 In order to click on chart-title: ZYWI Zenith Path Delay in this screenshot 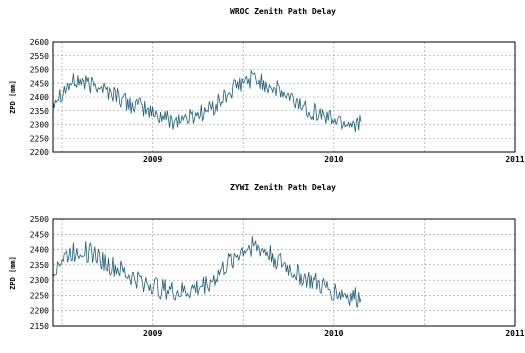, I will do `click(283, 187)`.